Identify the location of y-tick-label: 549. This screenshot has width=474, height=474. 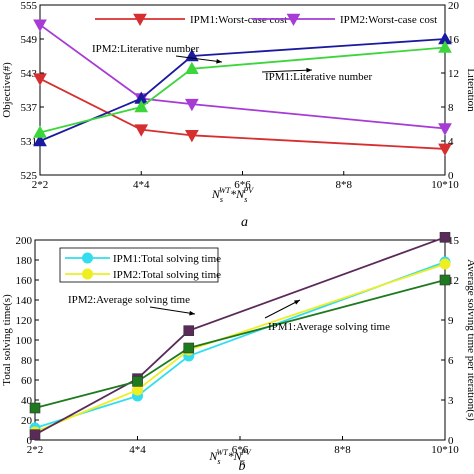
(29, 40).